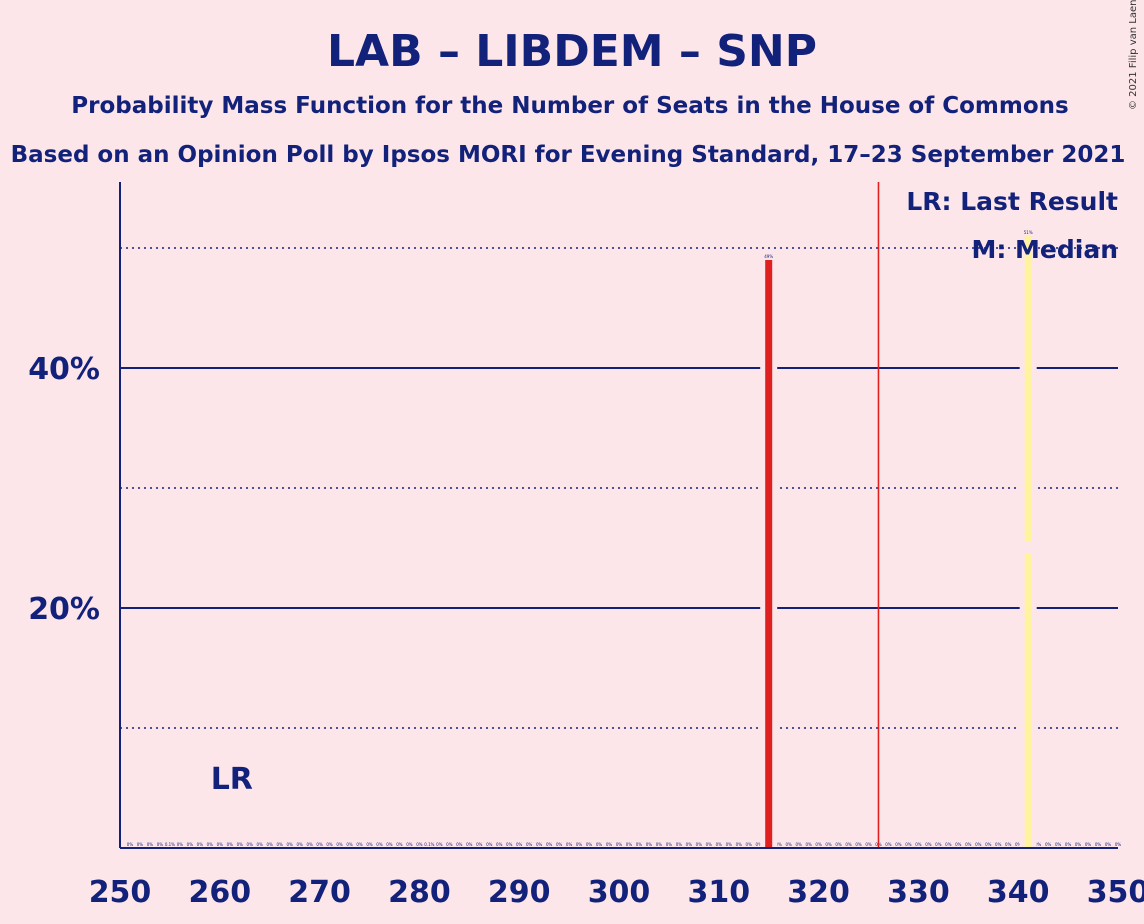  I want to click on value-label-seat-321: 0%, so click(828, 844).